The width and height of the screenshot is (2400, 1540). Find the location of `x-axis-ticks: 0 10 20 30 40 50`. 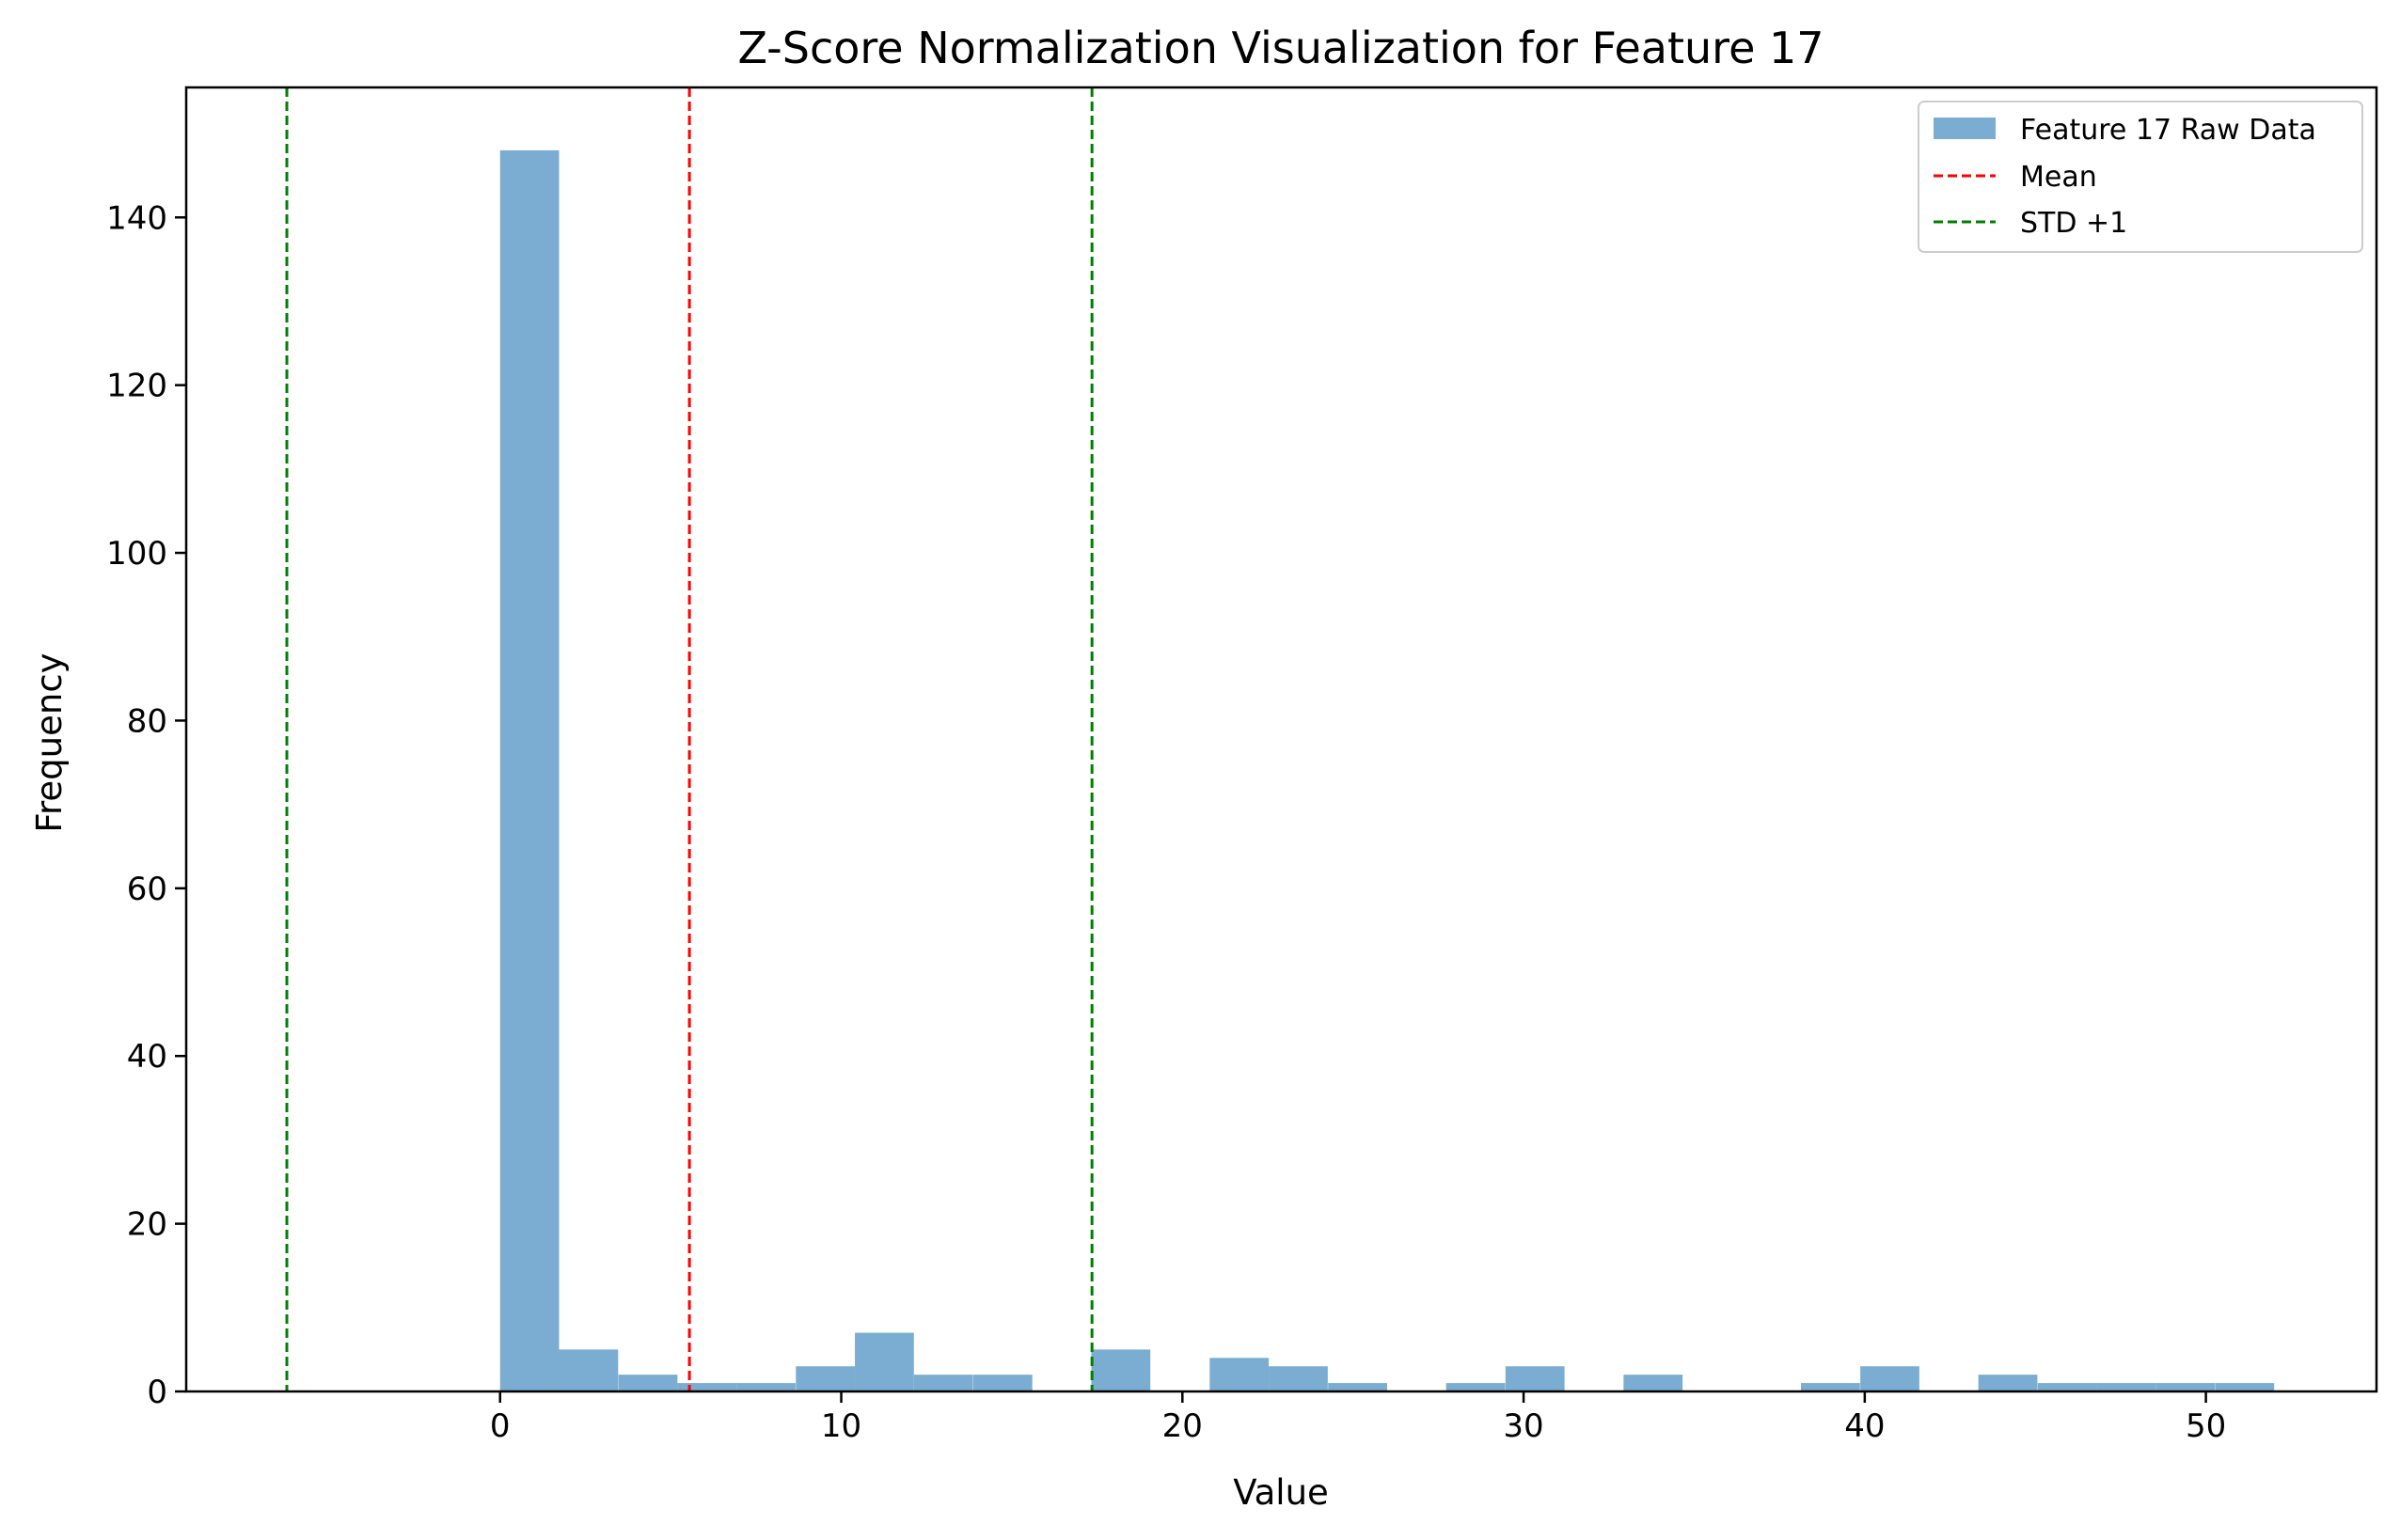

x-axis-ticks: 0 10 20 30 40 50 is located at coordinates (1358, 1418).